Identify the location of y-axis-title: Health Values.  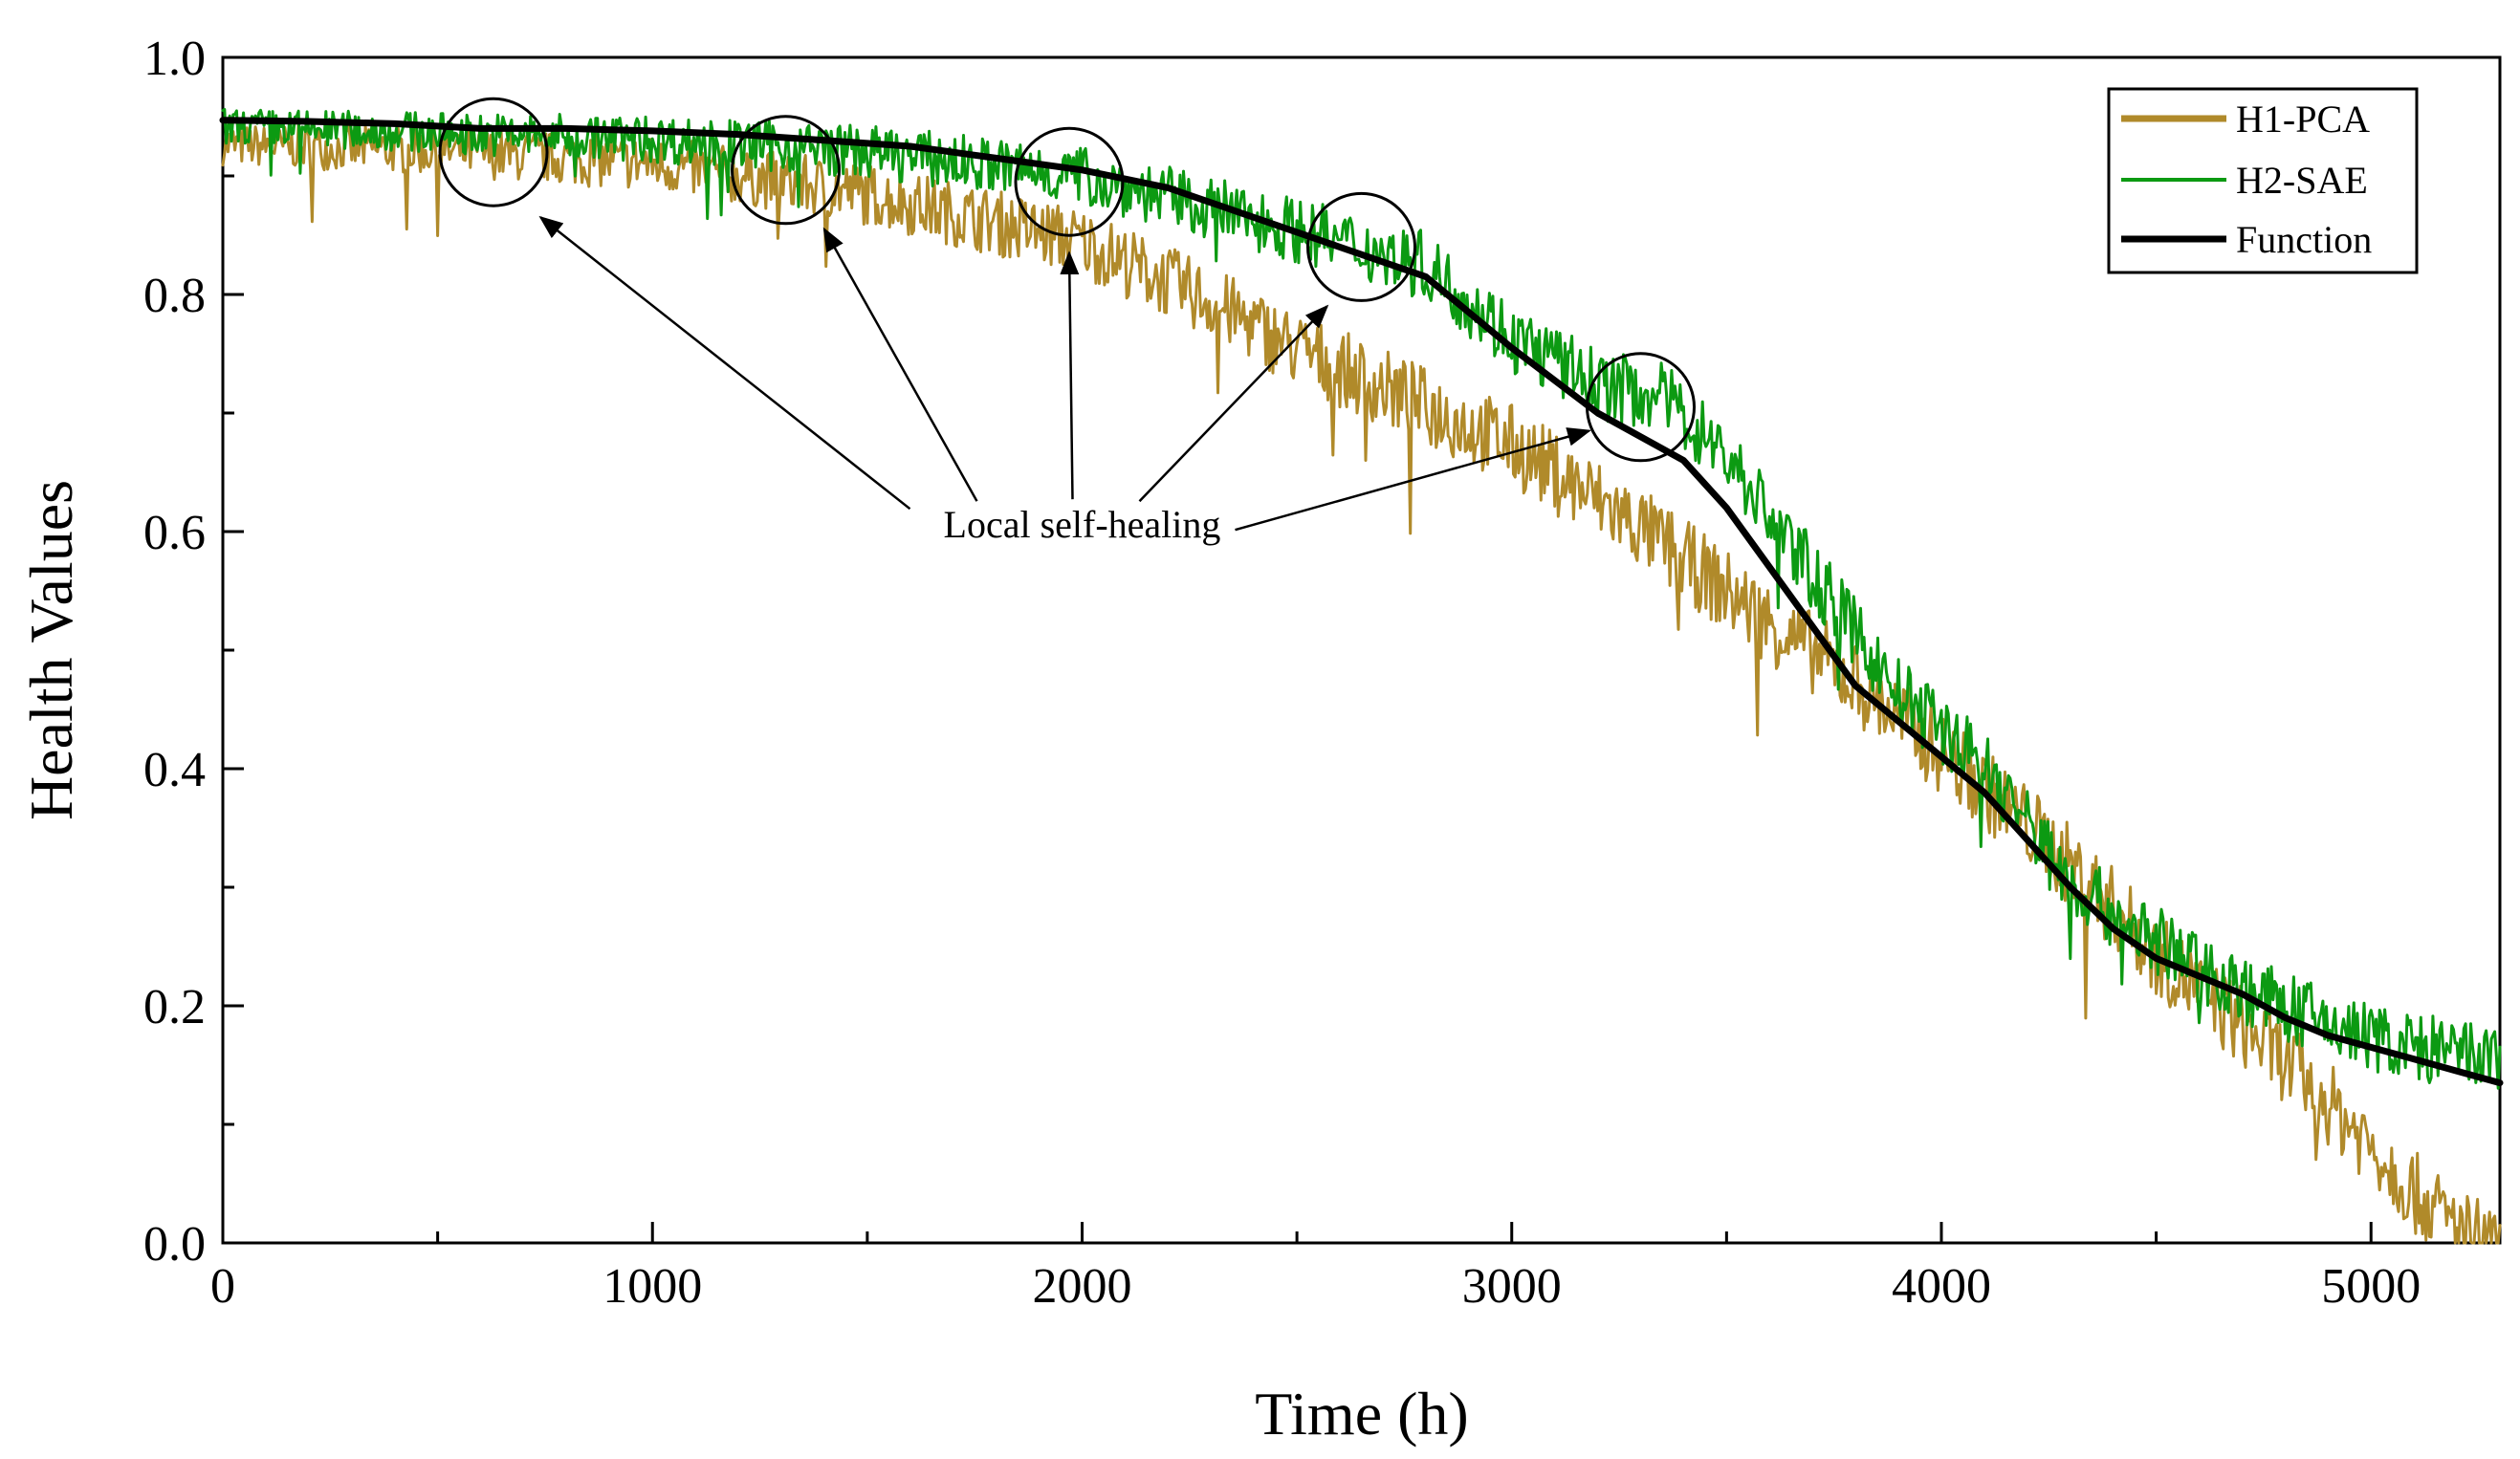
(51, 650).